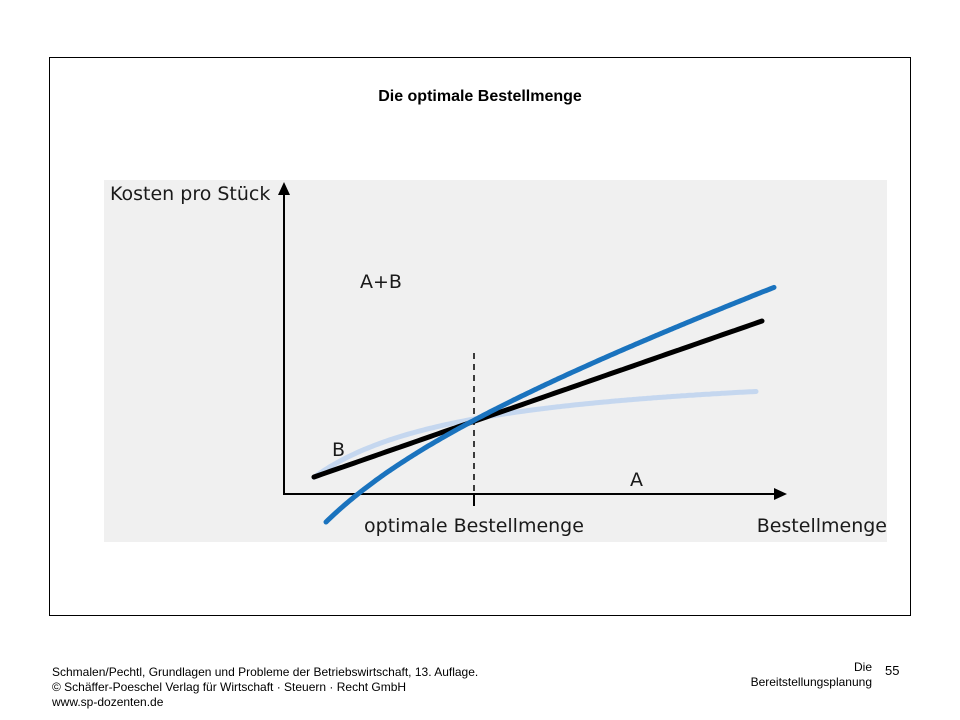 The width and height of the screenshot is (960, 720). What do you see at coordinates (780, 494) in the screenshot?
I see `x-axis-arrow` at bounding box center [780, 494].